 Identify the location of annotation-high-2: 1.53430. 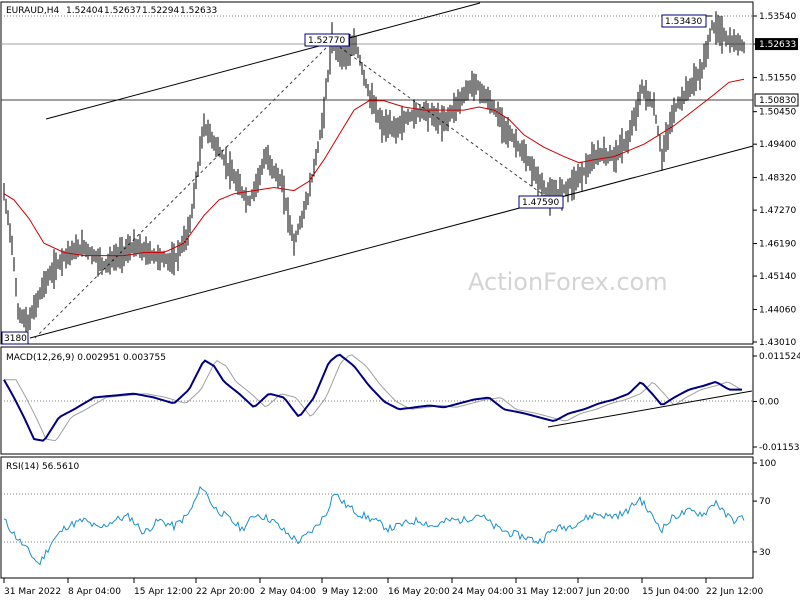
(686, 21).